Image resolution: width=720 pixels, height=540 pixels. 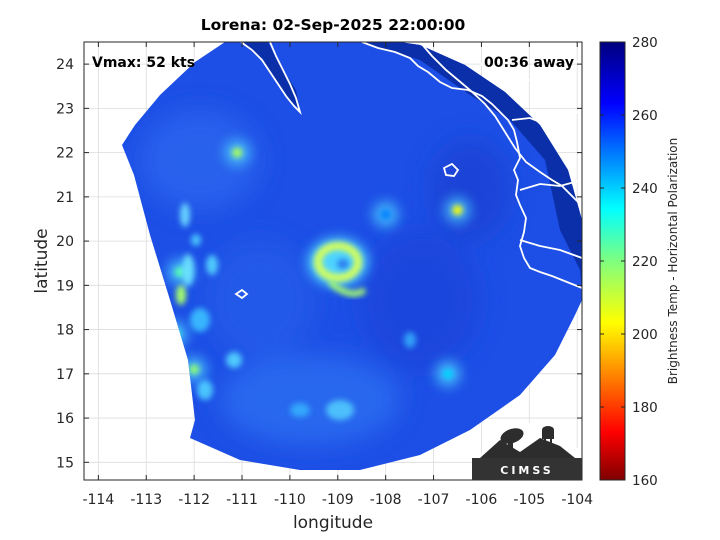 What do you see at coordinates (629, 262) in the screenshot?
I see `colorbar-ticks: 160 180 200 220 240 260 280` at bounding box center [629, 262].